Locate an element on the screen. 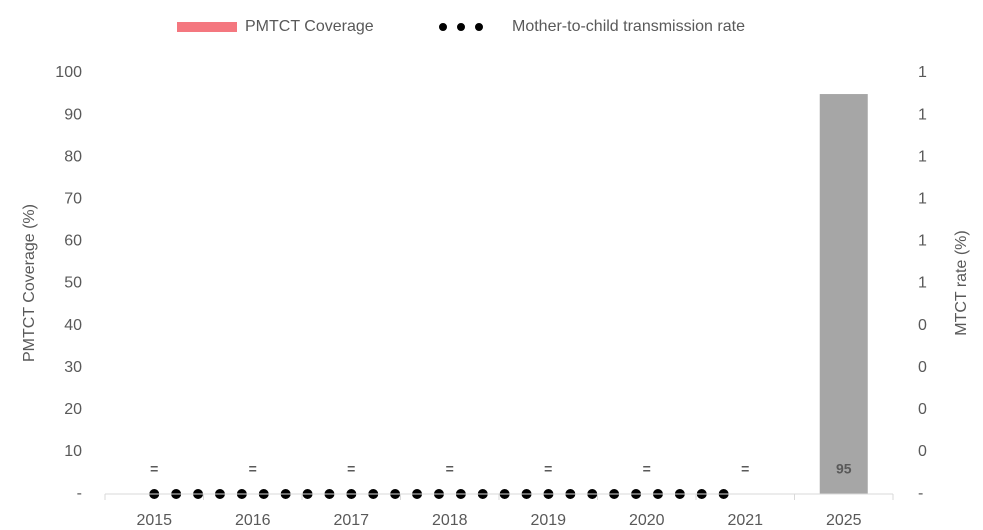 This screenshot has height=530, width=983. legend-label: Mother-to-child transmission rate is located at coordinates (628, 26).